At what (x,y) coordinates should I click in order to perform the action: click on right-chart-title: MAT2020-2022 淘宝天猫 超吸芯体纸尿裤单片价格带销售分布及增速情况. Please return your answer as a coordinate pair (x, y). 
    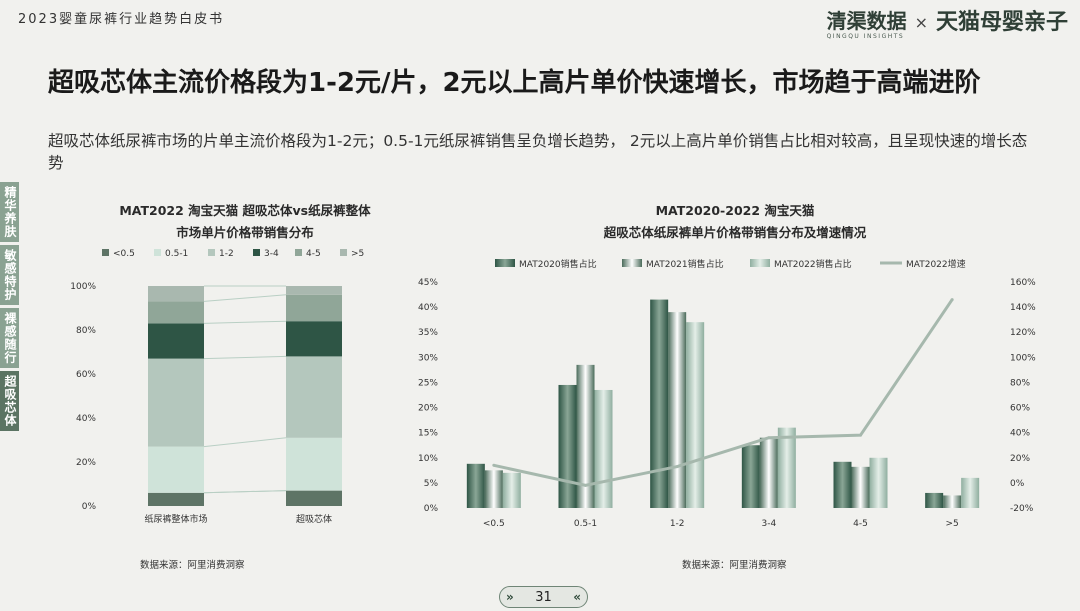
    Looking at the image, I should click on (735, 222).